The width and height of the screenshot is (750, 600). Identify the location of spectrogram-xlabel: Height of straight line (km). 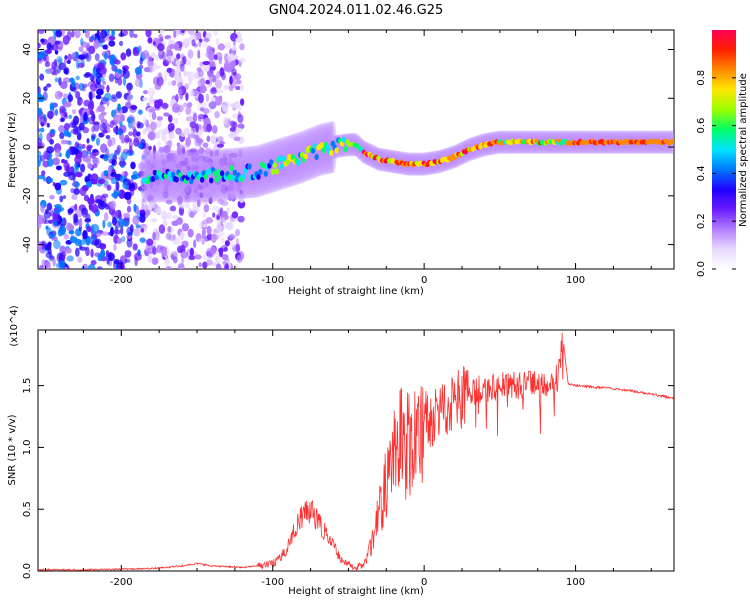
(356, 291).